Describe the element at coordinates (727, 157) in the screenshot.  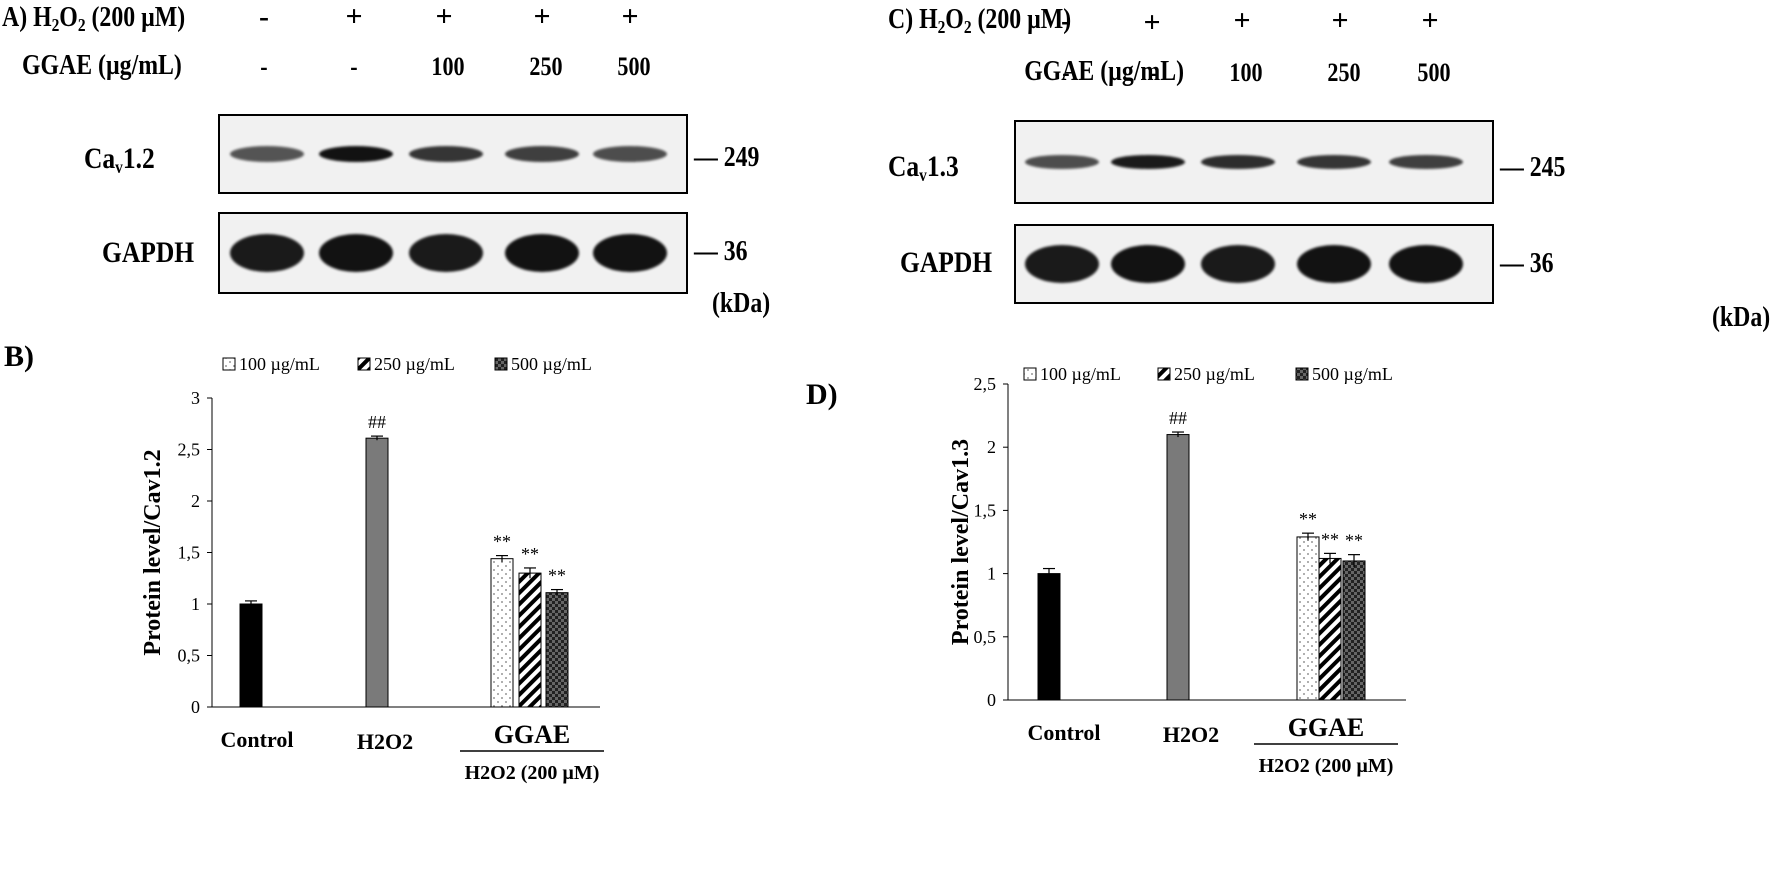
I see `target-mw: — 249` at that location.